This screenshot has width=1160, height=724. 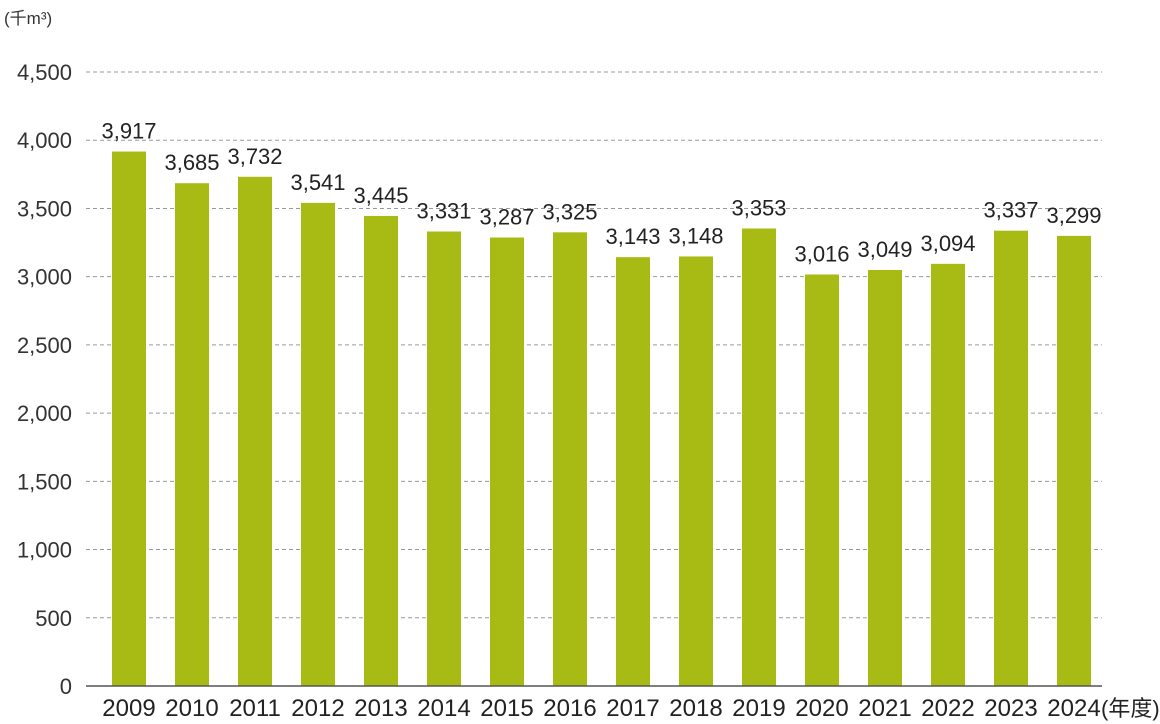 I want to click on y-axis-unit-label: (千m³), so click(x=28, y=18).